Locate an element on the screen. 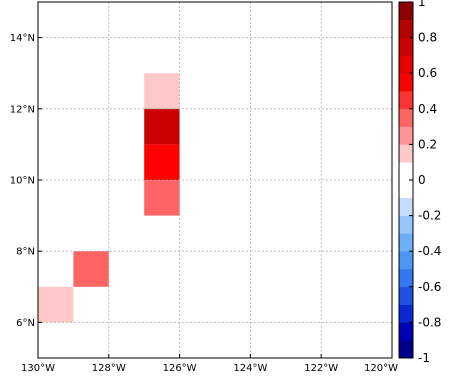 Image resolution: width=467 pixels, height=376 pixels. colorbar-tick-label: -0.4 is located at coordinates (429, 251).